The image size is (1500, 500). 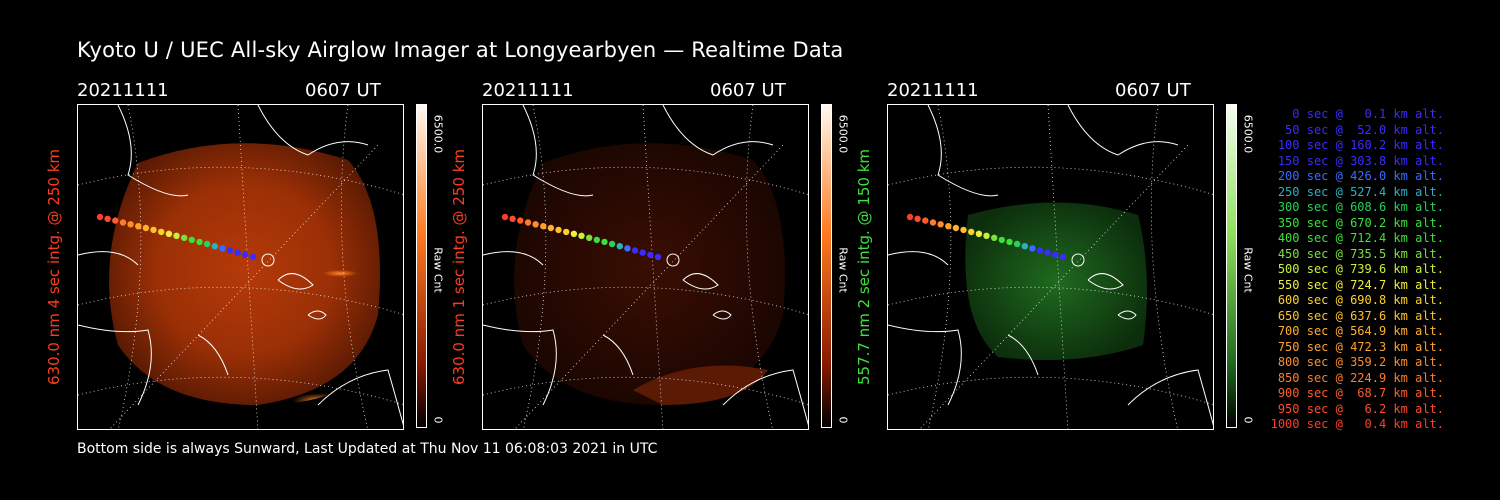 I want to click on legend-row: 500 sec @ 739.6 km alt., so click(x=1360, y=269).